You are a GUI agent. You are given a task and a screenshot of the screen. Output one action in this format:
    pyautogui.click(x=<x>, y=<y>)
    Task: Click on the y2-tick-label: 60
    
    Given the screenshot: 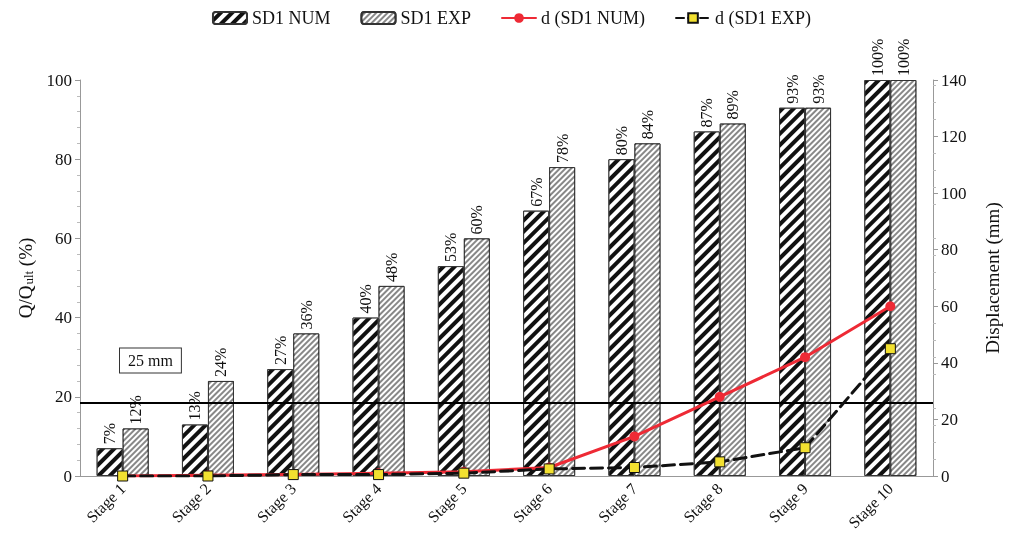 What is the action you would take?
    pyautogui.click(x=949, y=306)
    